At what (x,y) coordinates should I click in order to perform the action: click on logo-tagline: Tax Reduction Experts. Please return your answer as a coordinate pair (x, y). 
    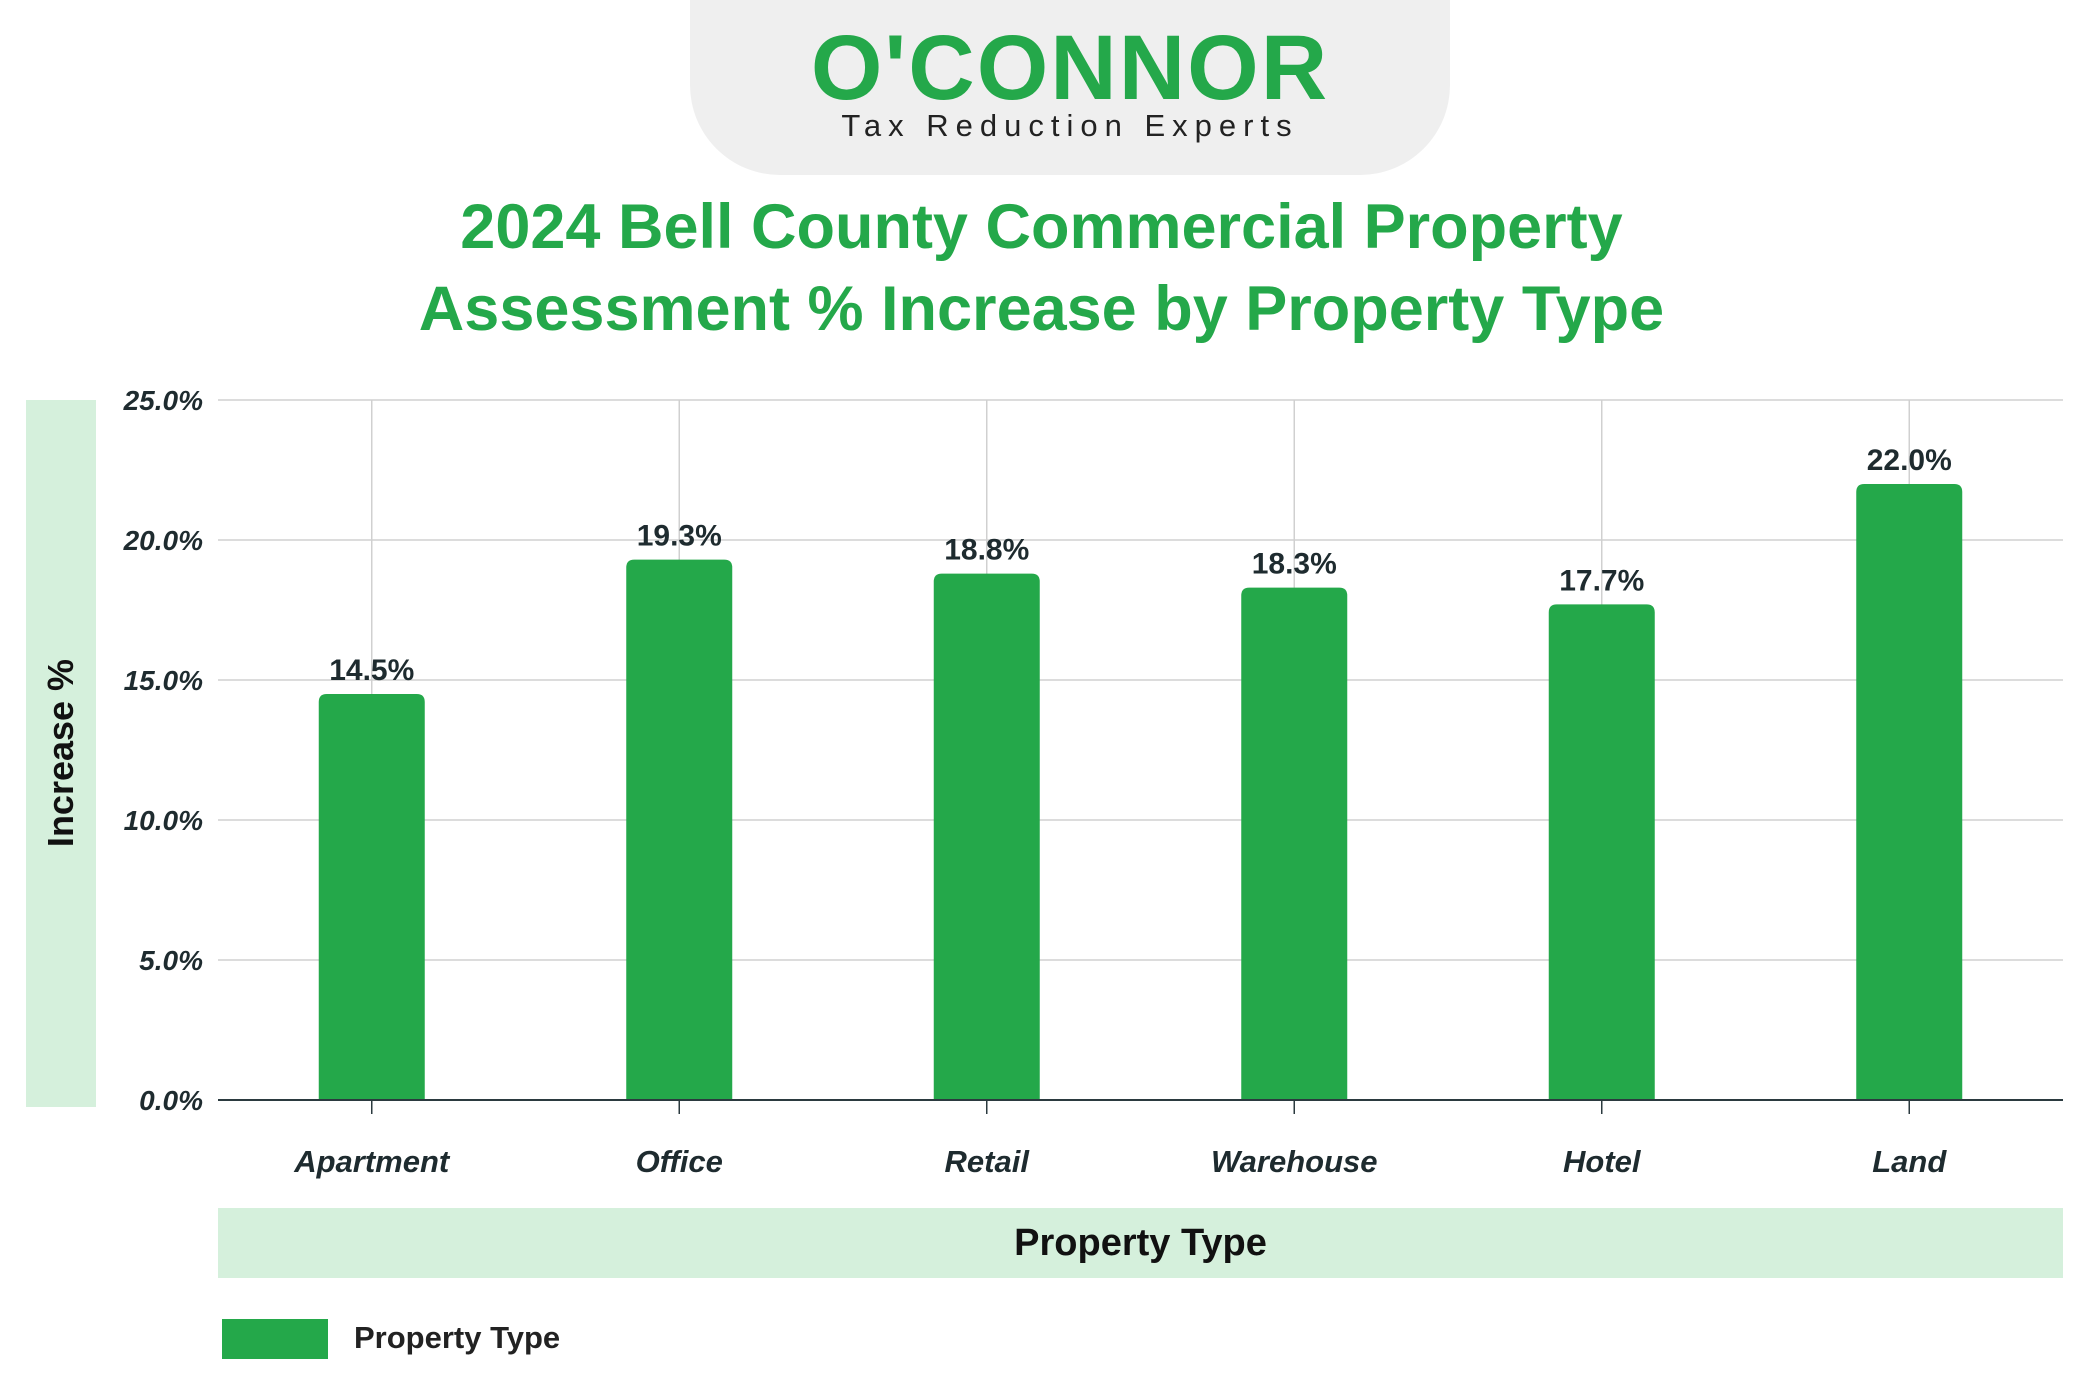
    Looking at the image, I should click on (1070, 125).